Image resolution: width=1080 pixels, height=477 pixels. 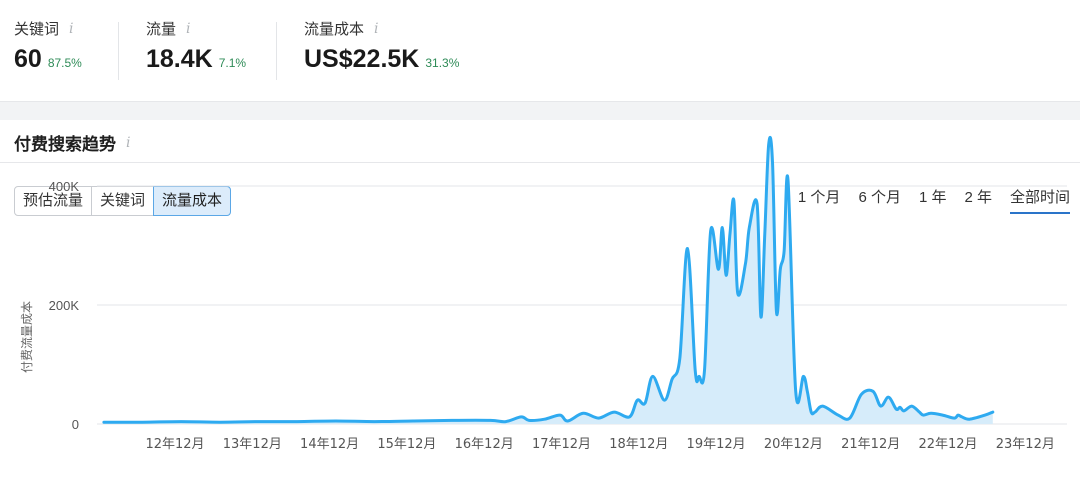 I want to click on x-tick-label: 22年12月, so click(x=947, y=444).